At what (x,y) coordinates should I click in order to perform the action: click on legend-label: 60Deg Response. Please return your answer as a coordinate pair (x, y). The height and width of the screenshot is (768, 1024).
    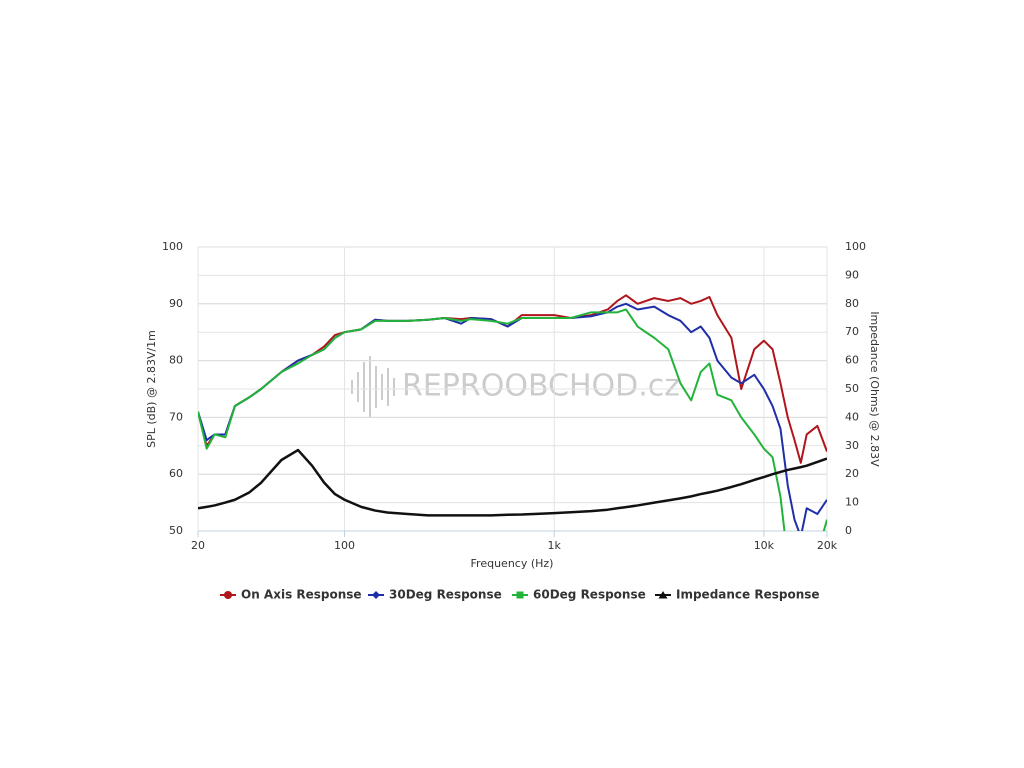
    Looking at the image, I should click on (589, 595).